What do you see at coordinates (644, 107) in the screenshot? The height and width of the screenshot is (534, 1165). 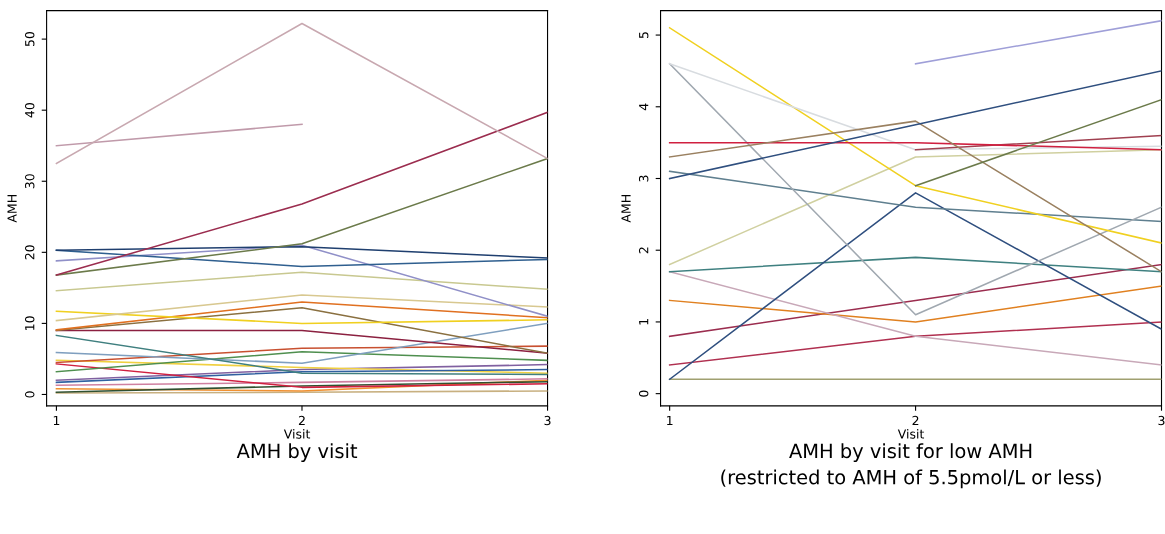 I see `y-tick-label: 4` at bounding box center [644, 107].